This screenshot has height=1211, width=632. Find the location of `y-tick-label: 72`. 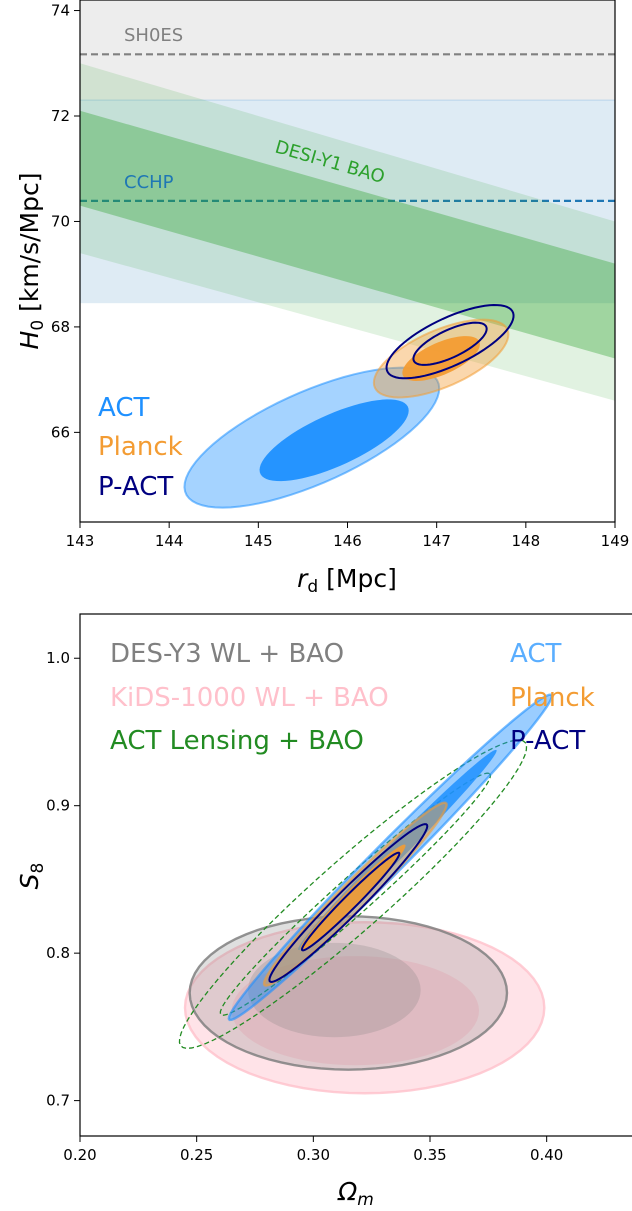

y-tick-label: 72 is located at coordinates (60, 116).